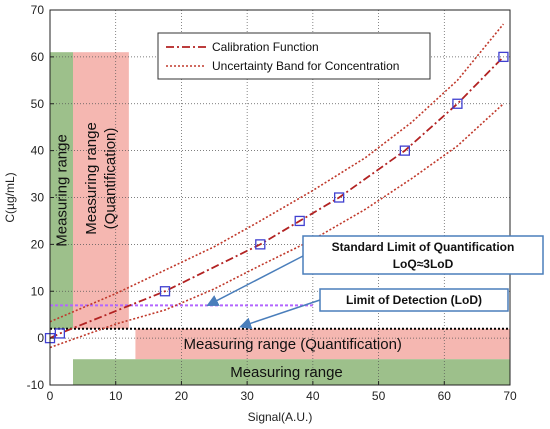 This screenshot has height=429, width=550. I want to click on legend-box, so click(294, 56).